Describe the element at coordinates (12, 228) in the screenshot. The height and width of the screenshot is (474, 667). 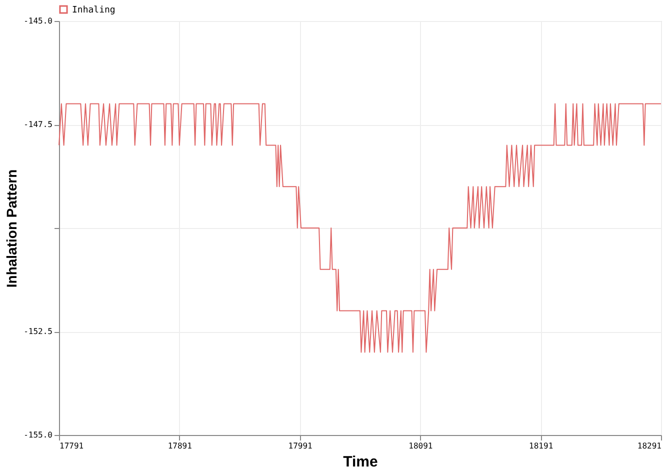
I see `y-axis-title: Inhalation Pattern` at that location.